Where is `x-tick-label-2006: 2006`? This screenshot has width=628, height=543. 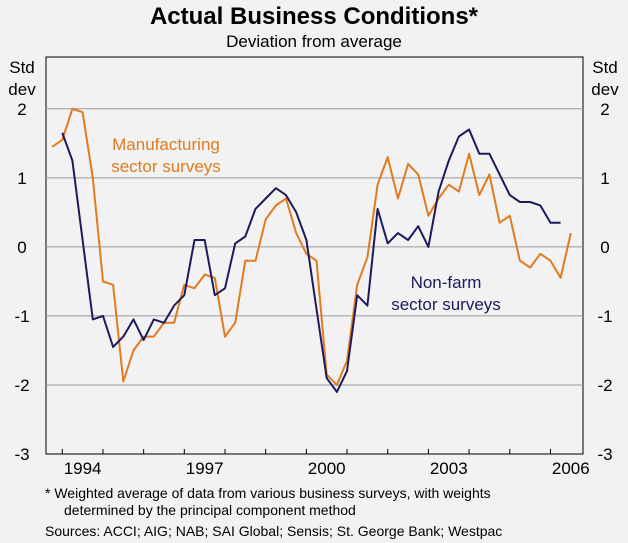
x-tick-label-2006: 2006 is located at coordinates (571, 468).